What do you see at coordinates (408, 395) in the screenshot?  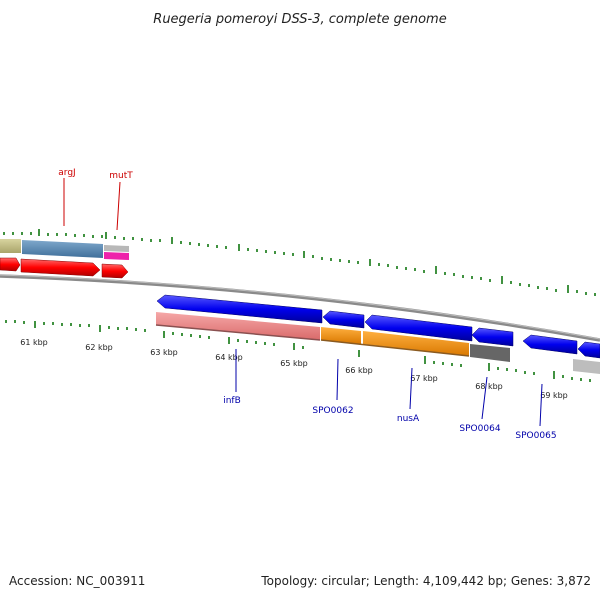 I see `gene-label-nusA: nusA` at bounding box center [408, 395].